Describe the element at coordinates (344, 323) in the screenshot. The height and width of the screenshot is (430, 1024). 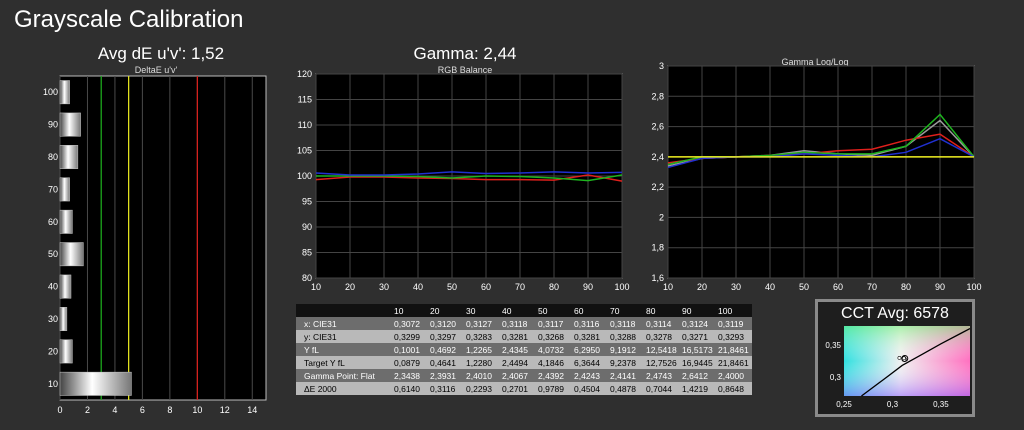
I see `table-row-label: x: CIE31` at that location.